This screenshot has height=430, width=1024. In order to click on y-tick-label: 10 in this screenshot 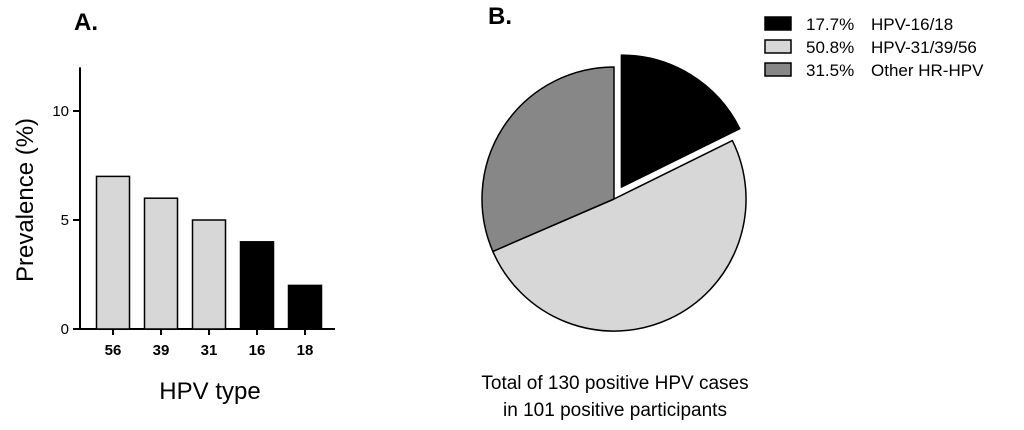, I will do `click(60, 111)`.